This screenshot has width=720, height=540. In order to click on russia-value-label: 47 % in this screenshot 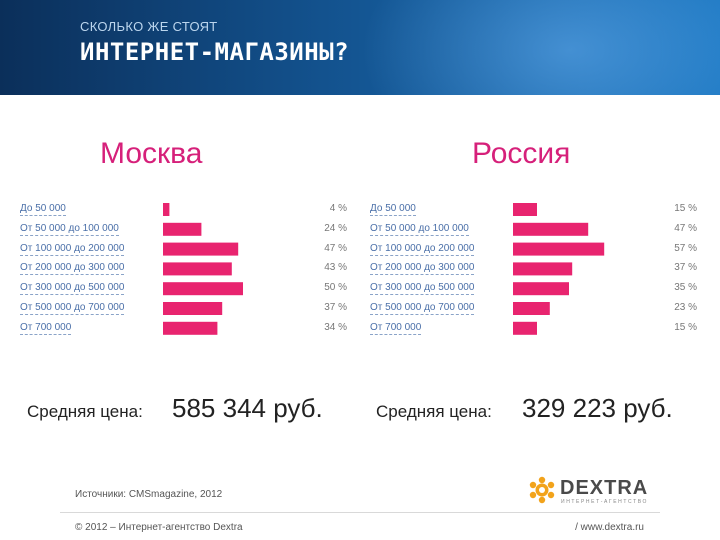, I will do `click(685, 228)`.